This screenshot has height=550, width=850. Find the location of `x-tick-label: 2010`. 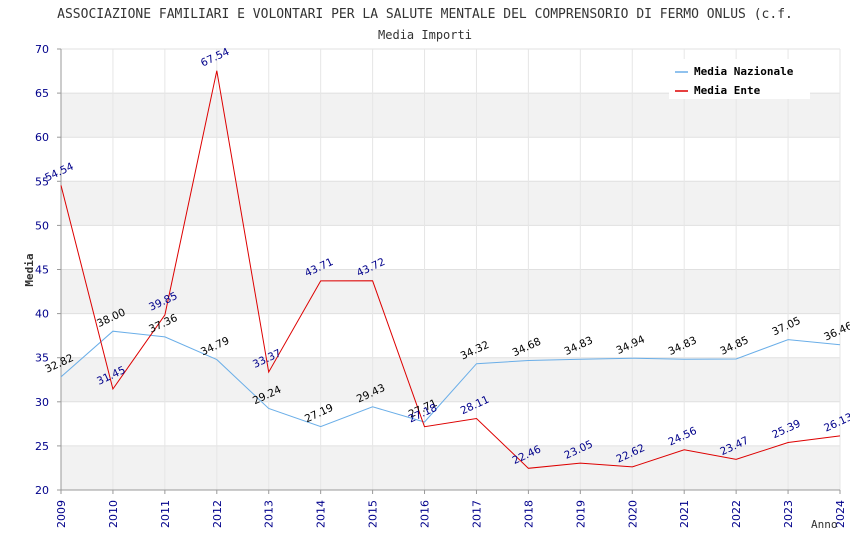

x-tick-label: 2010 is located at coordinates (113, 514).